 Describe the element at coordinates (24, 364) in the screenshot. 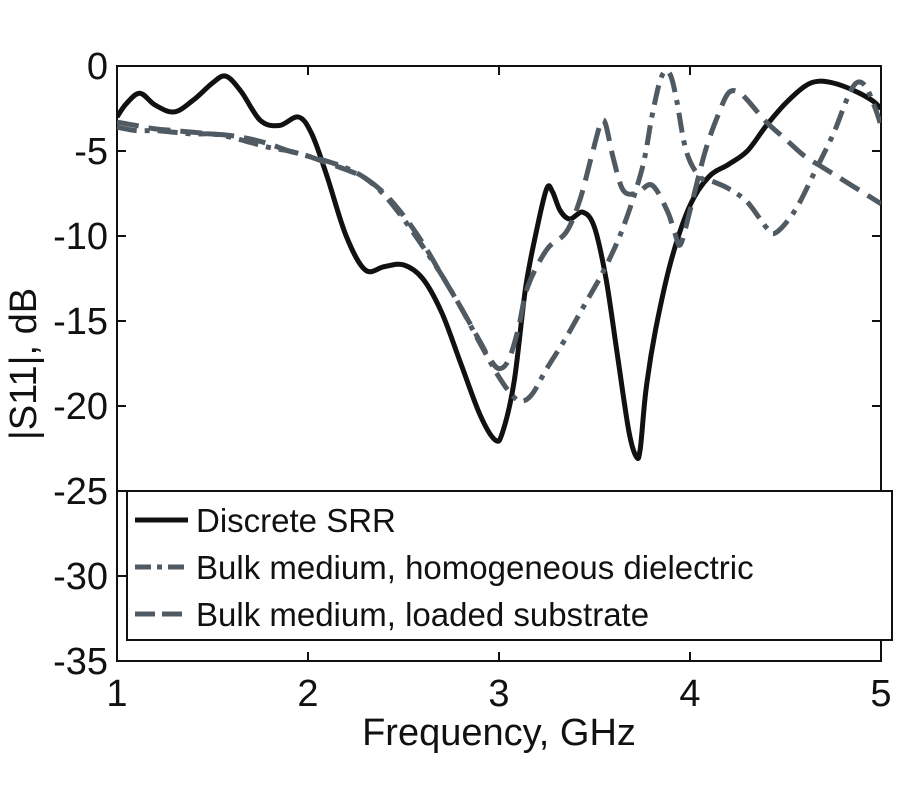

I see `y-axis-title: |S11|, dB` at that location.